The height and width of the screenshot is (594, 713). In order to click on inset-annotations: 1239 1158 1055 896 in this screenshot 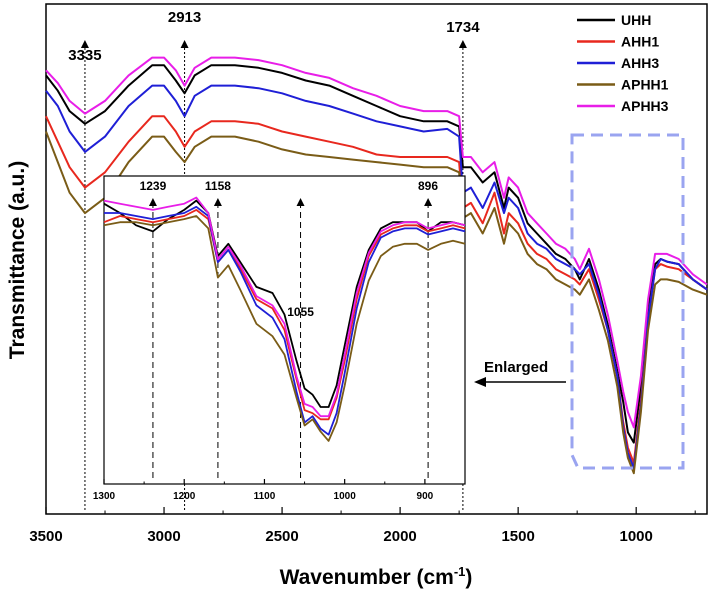, I will do `click(289, 249)`.